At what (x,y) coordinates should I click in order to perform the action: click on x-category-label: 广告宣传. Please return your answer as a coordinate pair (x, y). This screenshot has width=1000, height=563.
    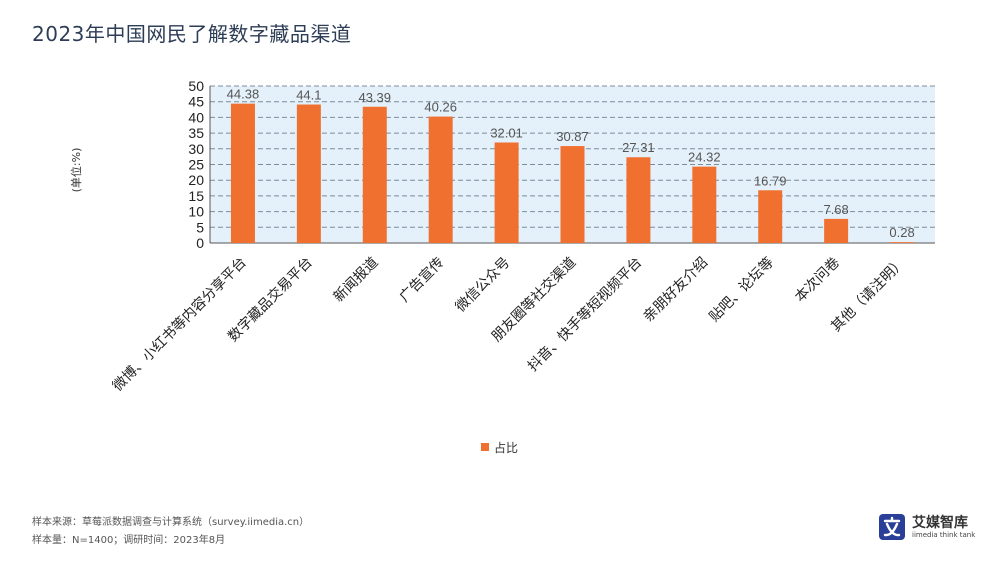
    Looking at the image, I should click on (422, 280).